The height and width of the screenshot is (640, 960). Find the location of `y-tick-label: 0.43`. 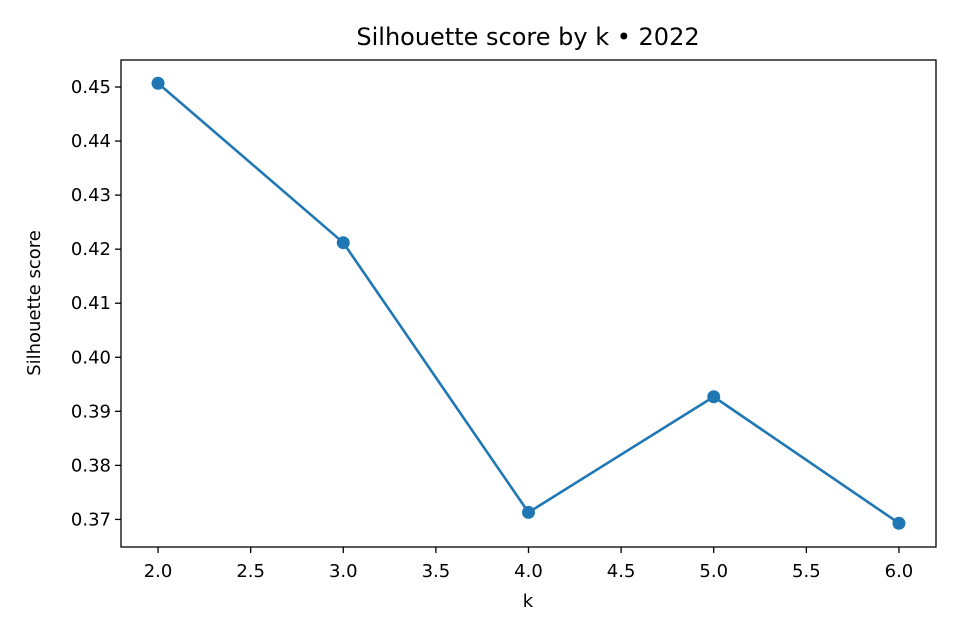

y-tick-label: 0.43 is located at coordinates (91, 195).